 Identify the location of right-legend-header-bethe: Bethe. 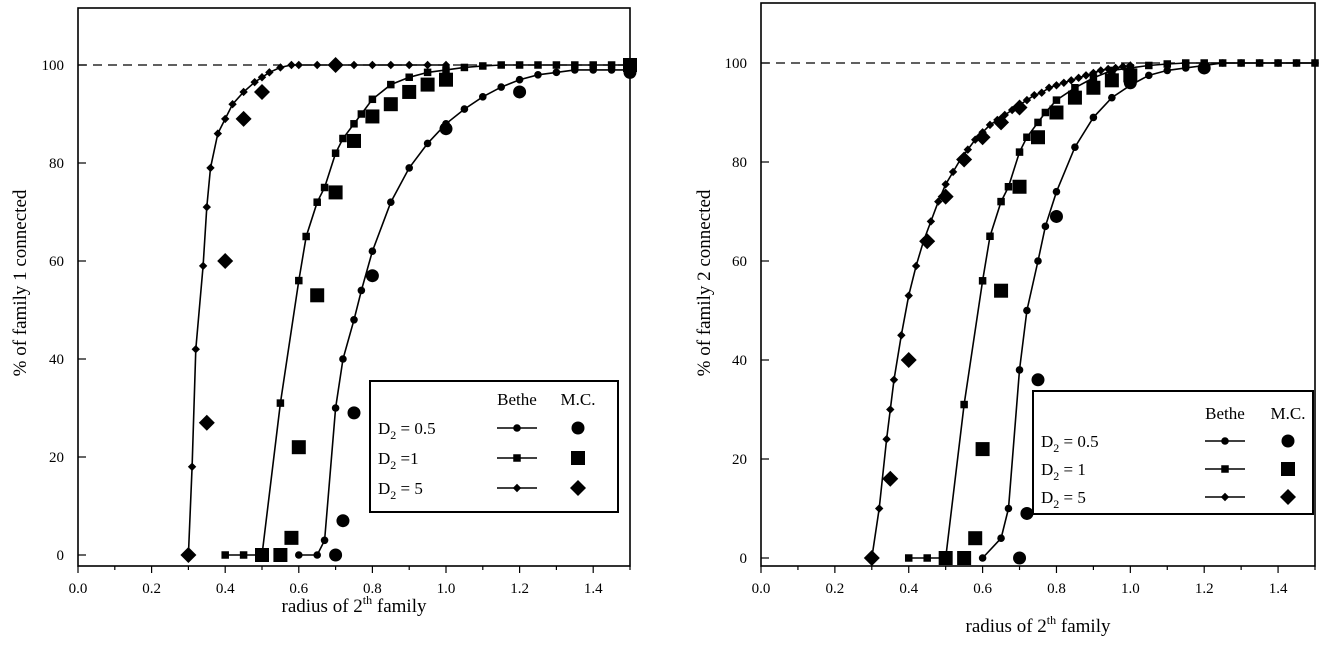
(1225, 413).